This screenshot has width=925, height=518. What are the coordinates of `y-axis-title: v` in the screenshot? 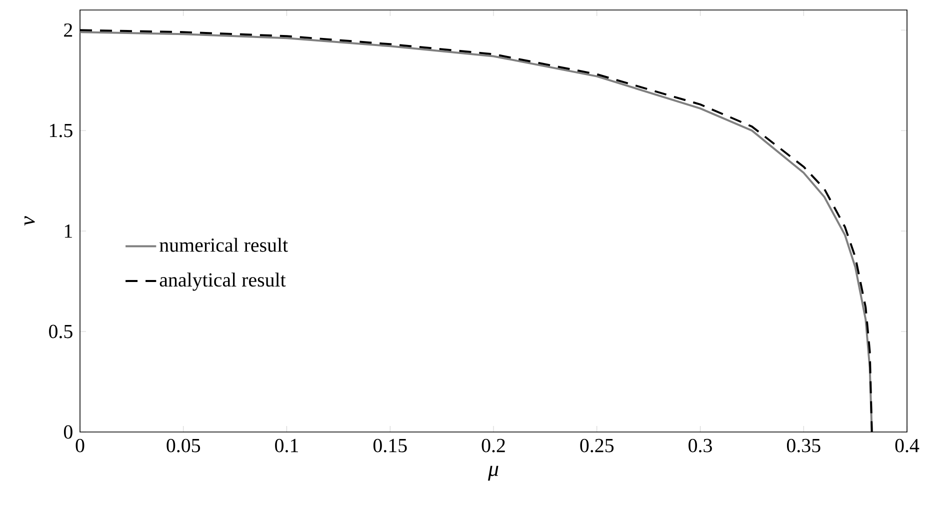 It's located at (29, 221).